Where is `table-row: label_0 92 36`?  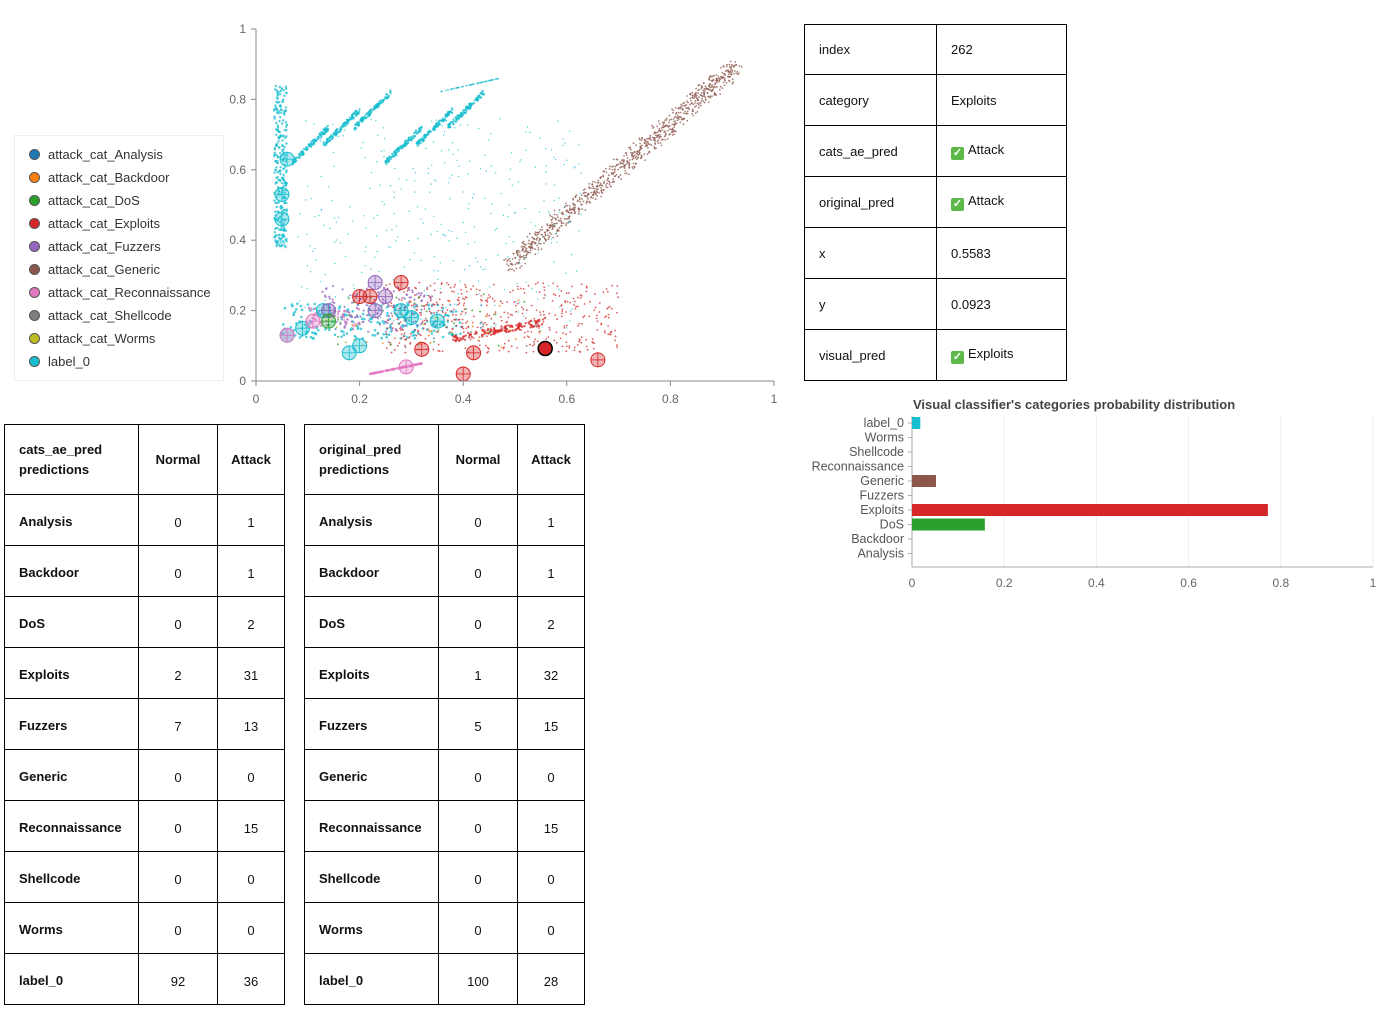 table-row: label_0 92 36 is located at coordinates (144, 979).